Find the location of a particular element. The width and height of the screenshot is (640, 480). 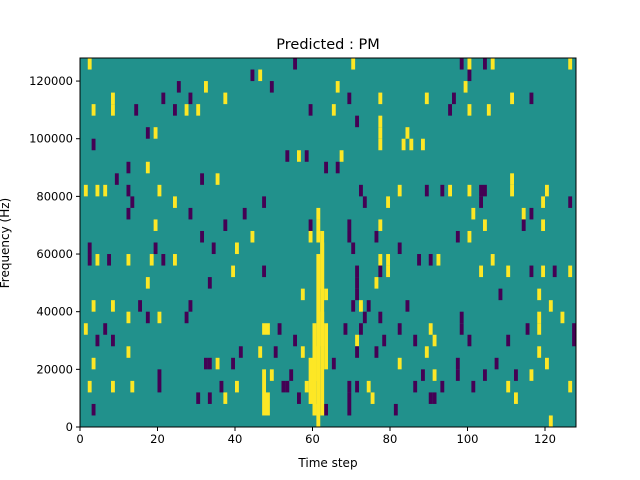

x-tick-label: 0 is located at coordinates (79, 439).